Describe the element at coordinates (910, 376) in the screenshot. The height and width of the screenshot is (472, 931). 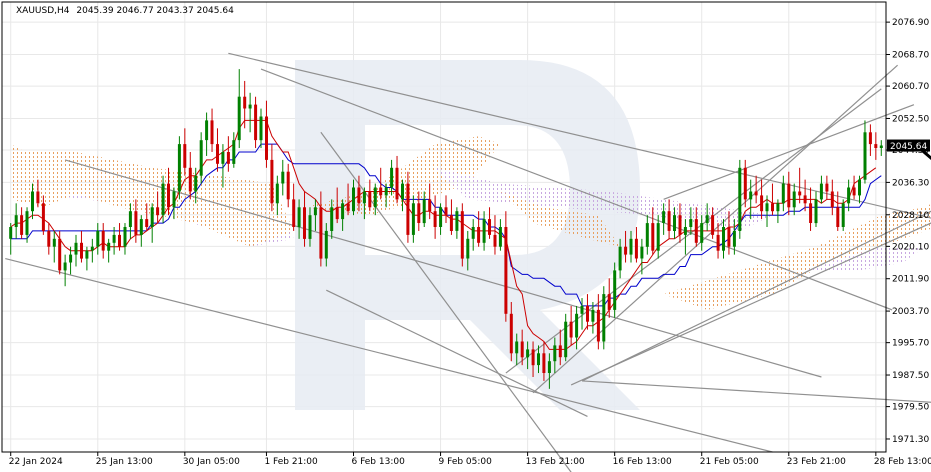
I see `y-tick-label: 1987.50` at that location.